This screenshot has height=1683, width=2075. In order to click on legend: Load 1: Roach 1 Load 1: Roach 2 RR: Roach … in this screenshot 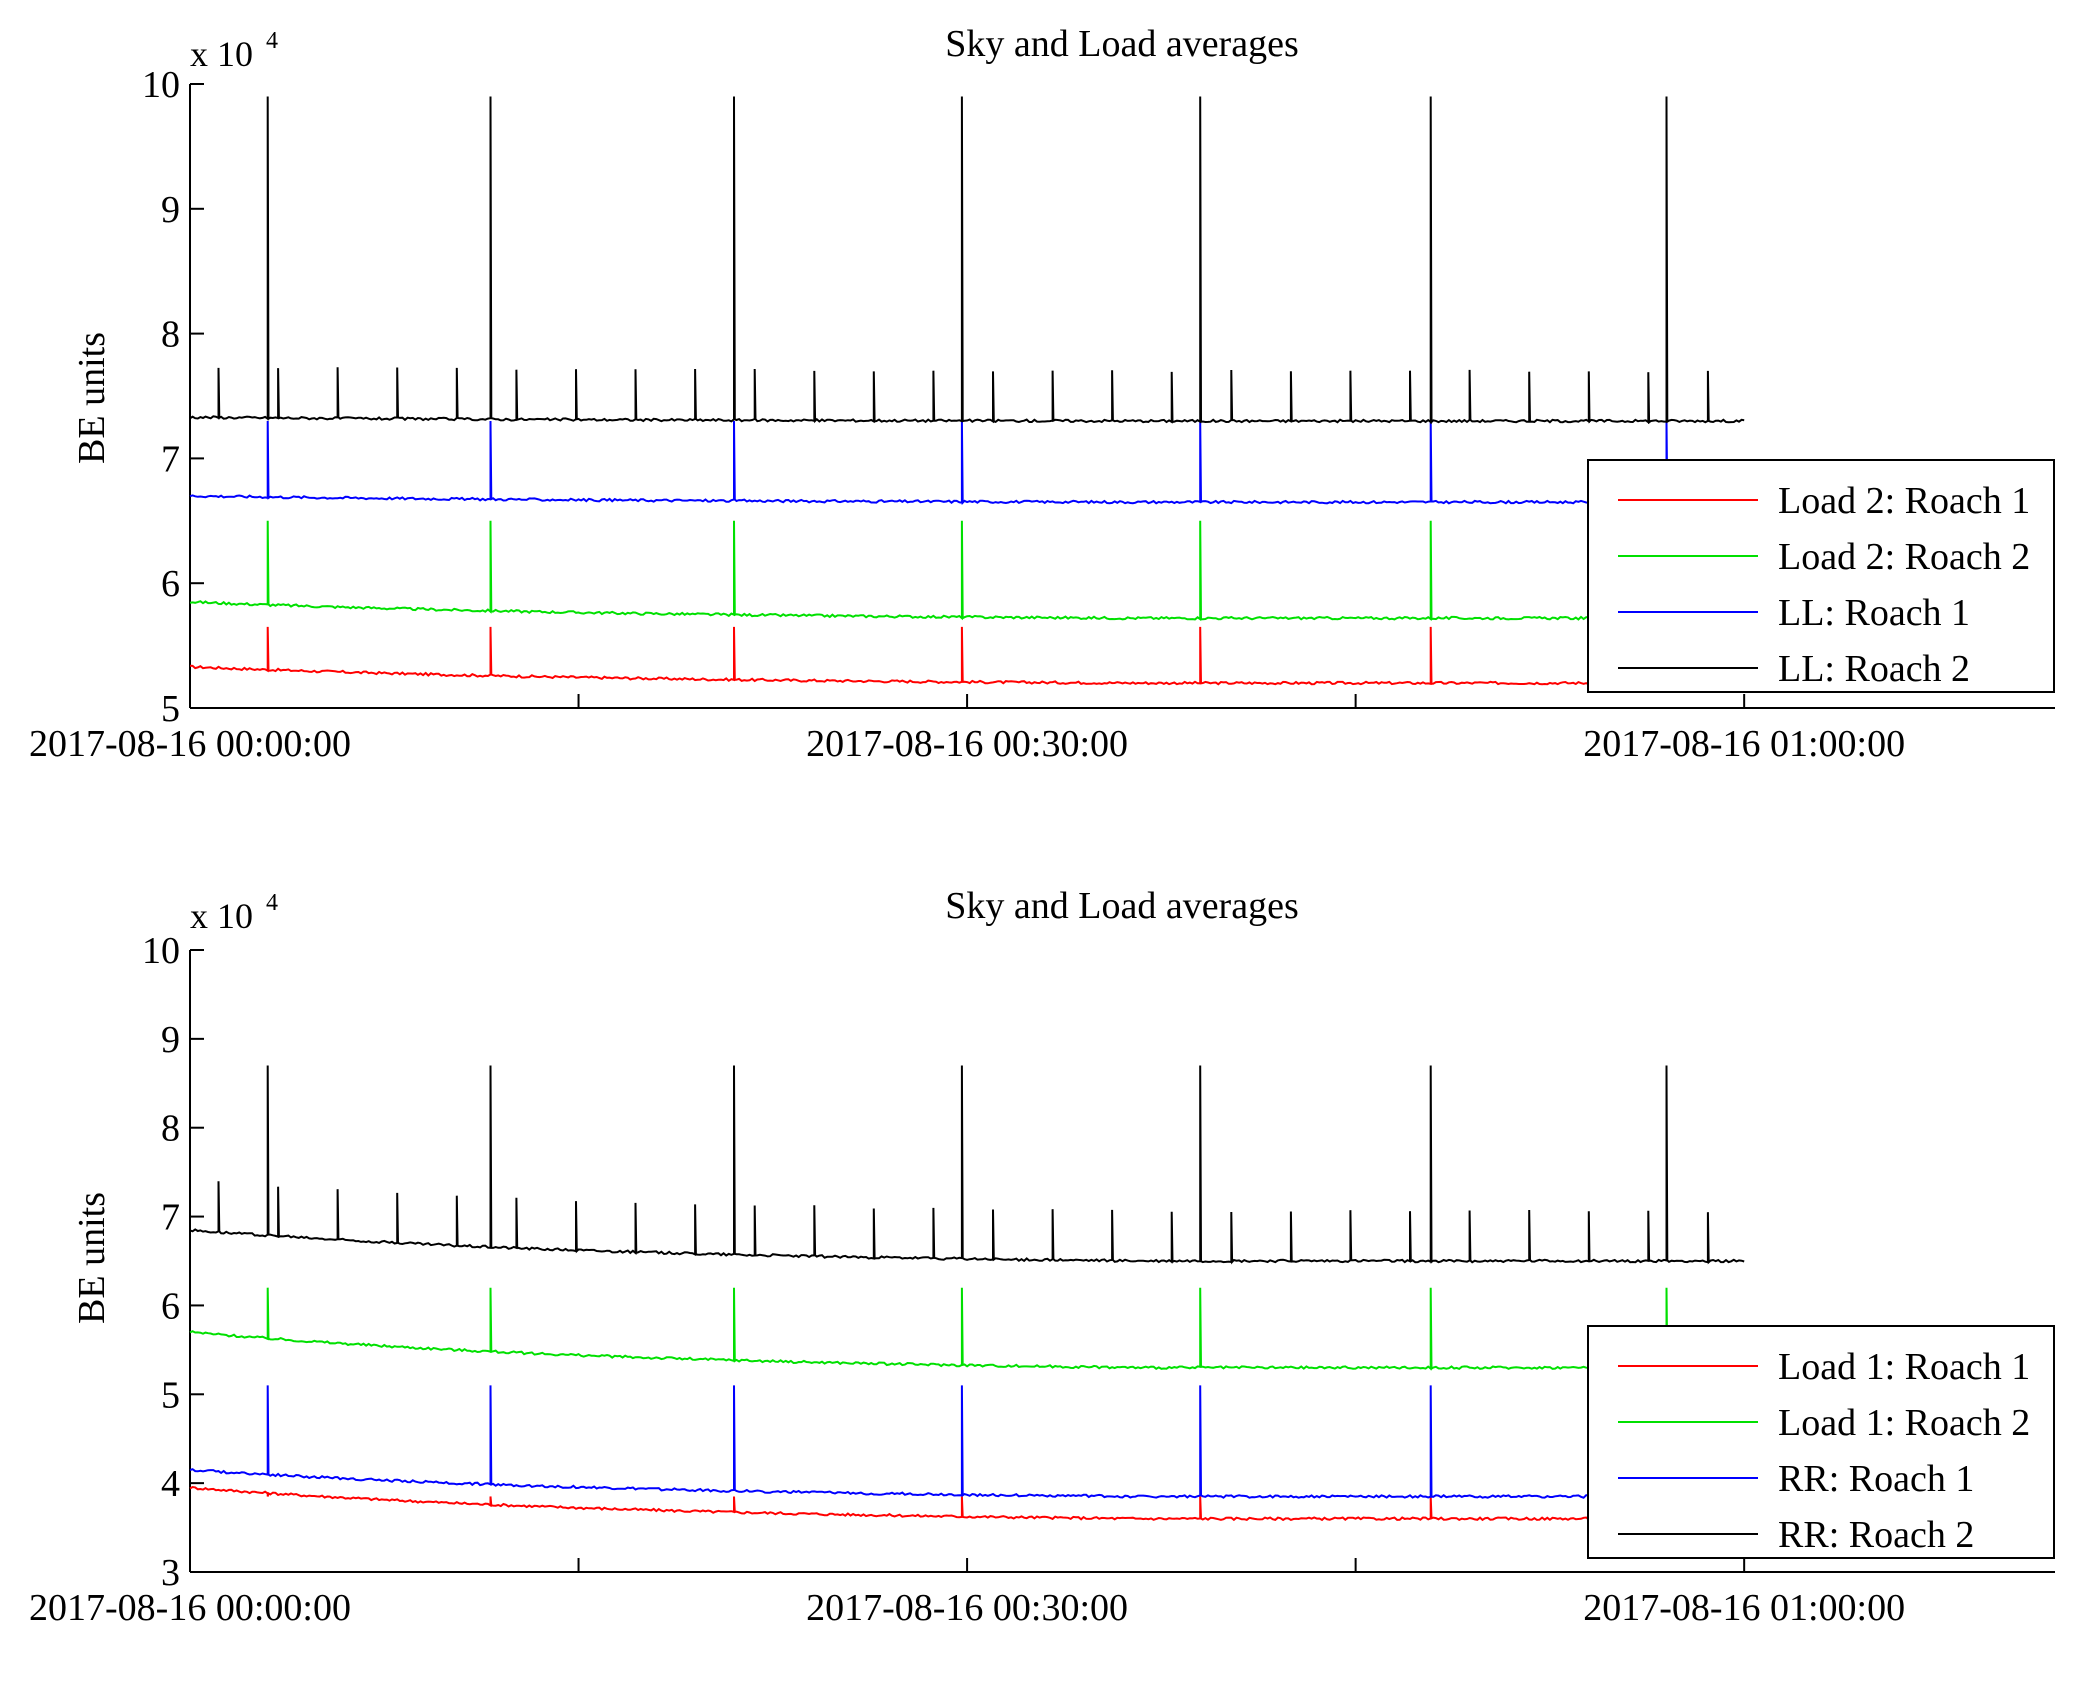, I will do `click(1821, 1442)`.